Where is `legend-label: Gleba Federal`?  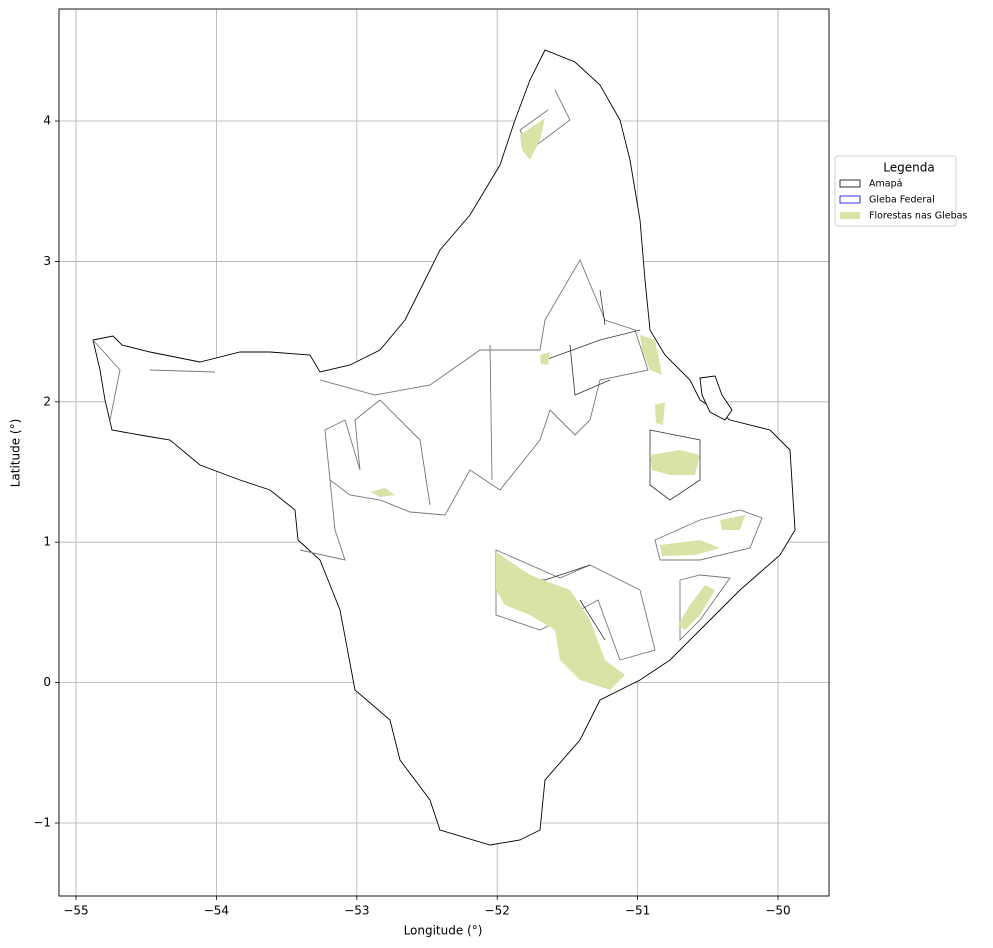 legend-label: Gleba Federal is located at coordinates (902, 200).